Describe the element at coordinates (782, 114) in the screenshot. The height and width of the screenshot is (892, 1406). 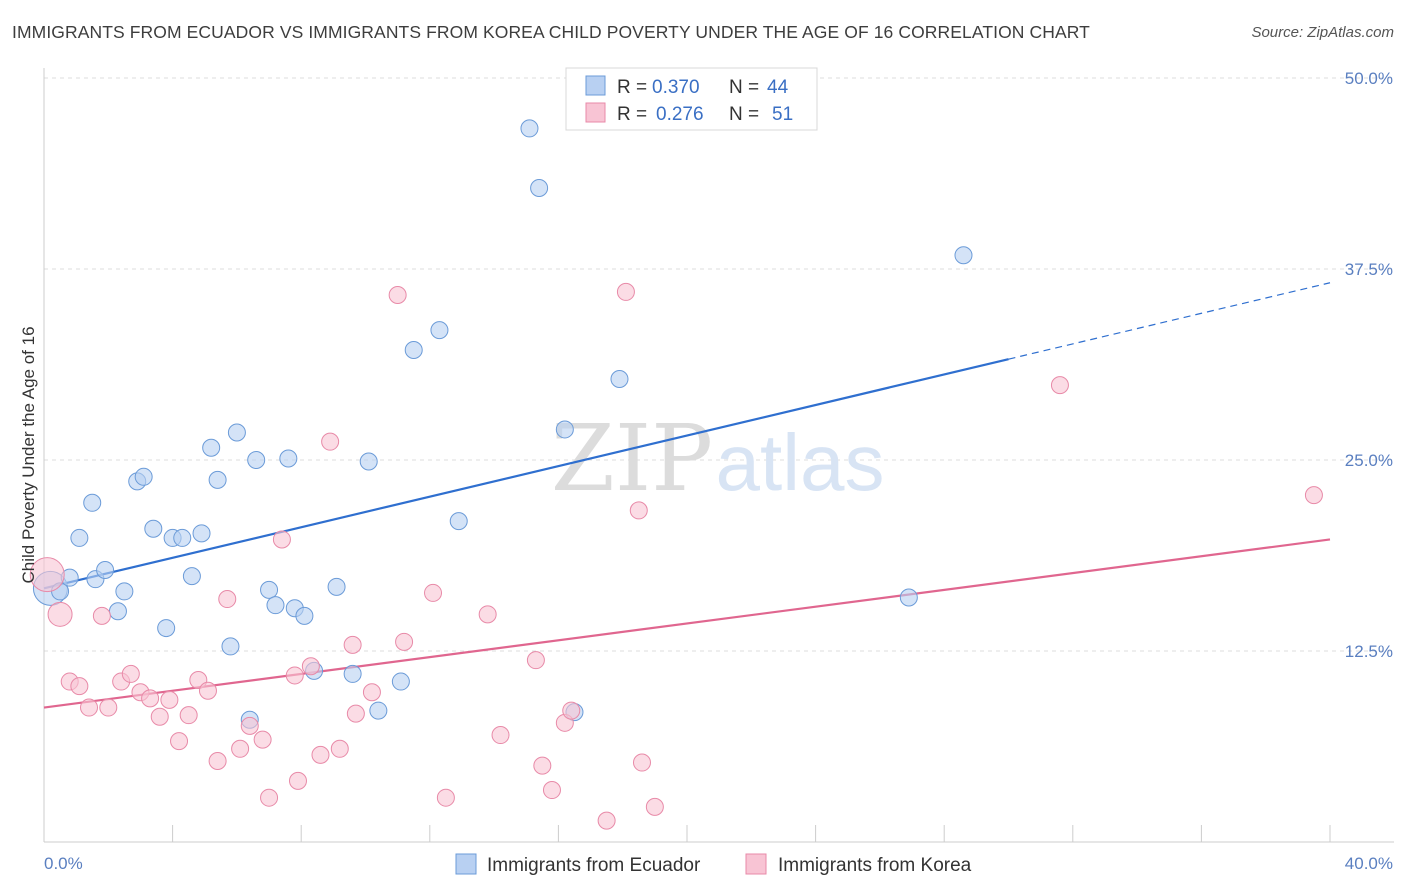
I see `legend-n-value-korea: 51` at that location.